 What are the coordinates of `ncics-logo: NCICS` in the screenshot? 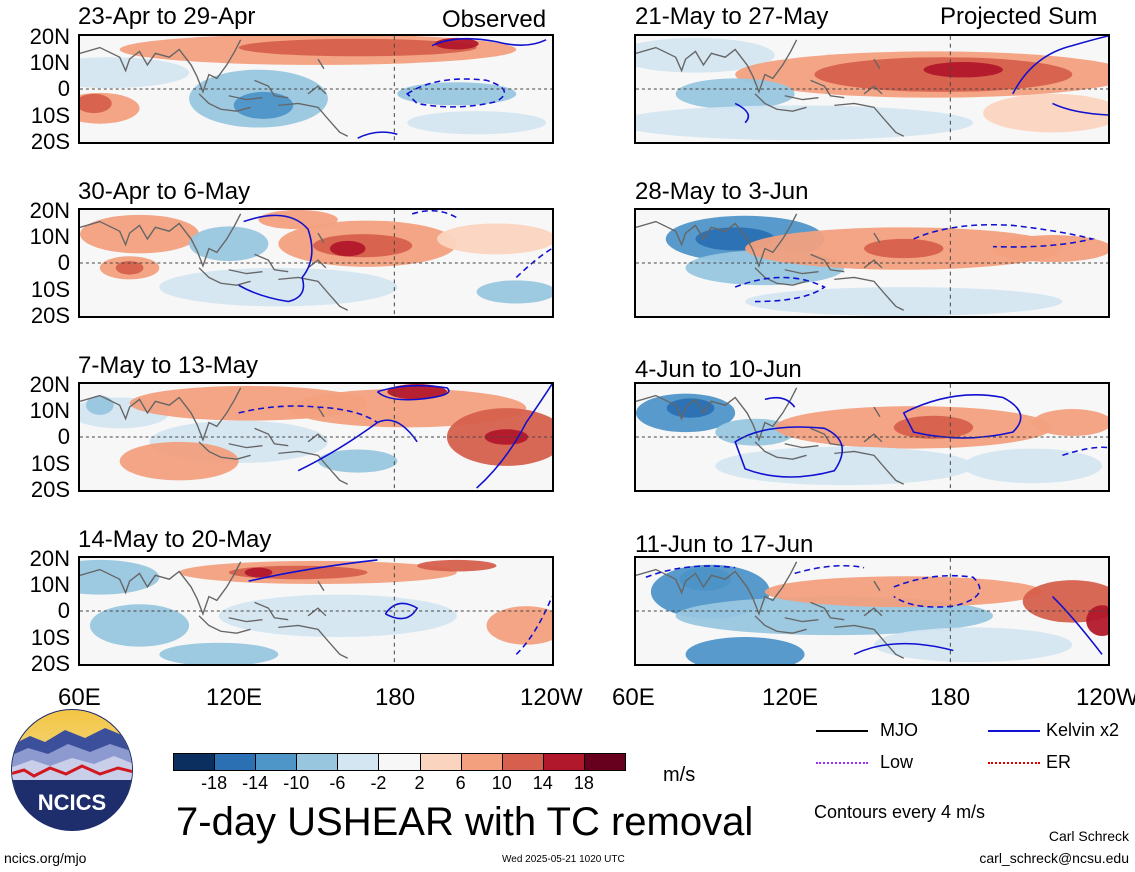 It's located at (72, 770).